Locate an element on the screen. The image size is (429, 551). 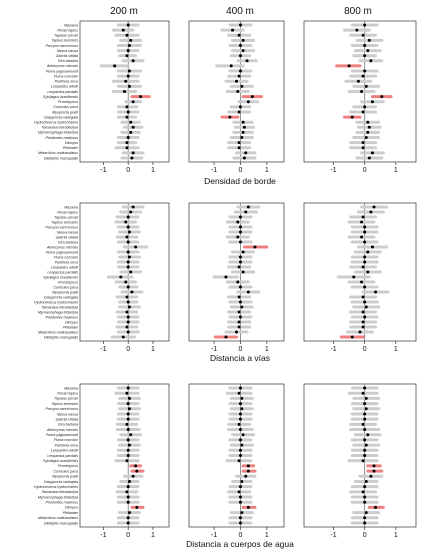
species-label: Myoprocta pratti is located at coordinates (65, 112).